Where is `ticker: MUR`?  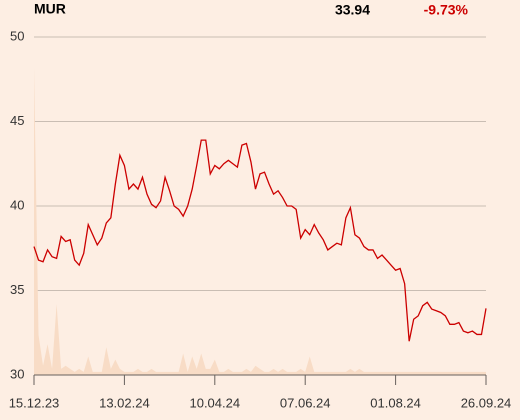 ticker: MUR is located at coordinates (50, 9).